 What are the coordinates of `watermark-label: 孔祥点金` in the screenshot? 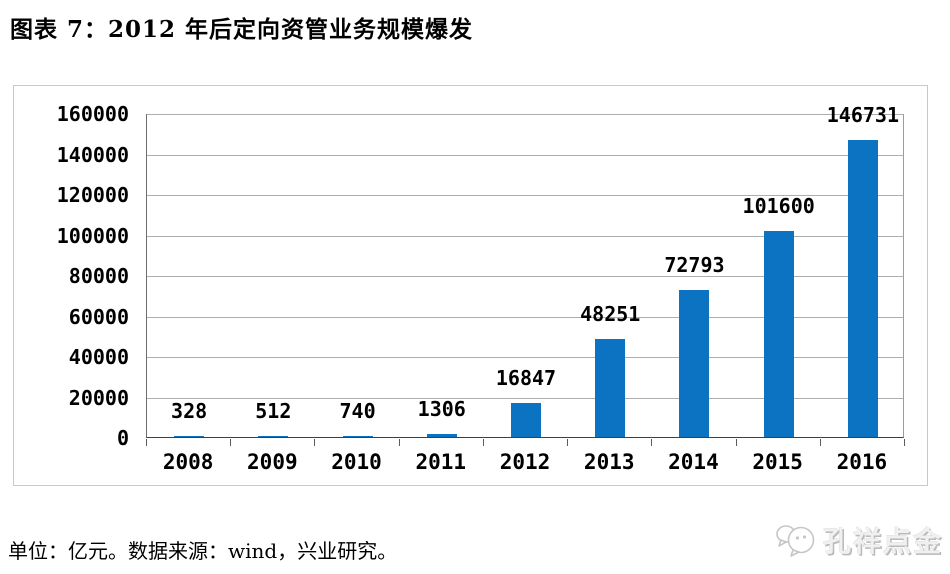 It's located at (883, 541).